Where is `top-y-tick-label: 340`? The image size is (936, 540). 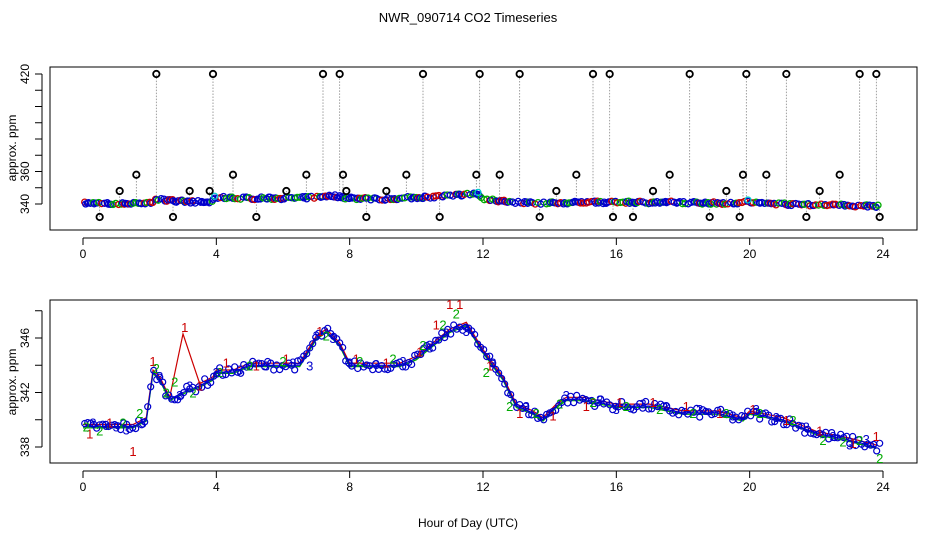
top-y-tick-label: 340 is located at coordinates (25, 204).